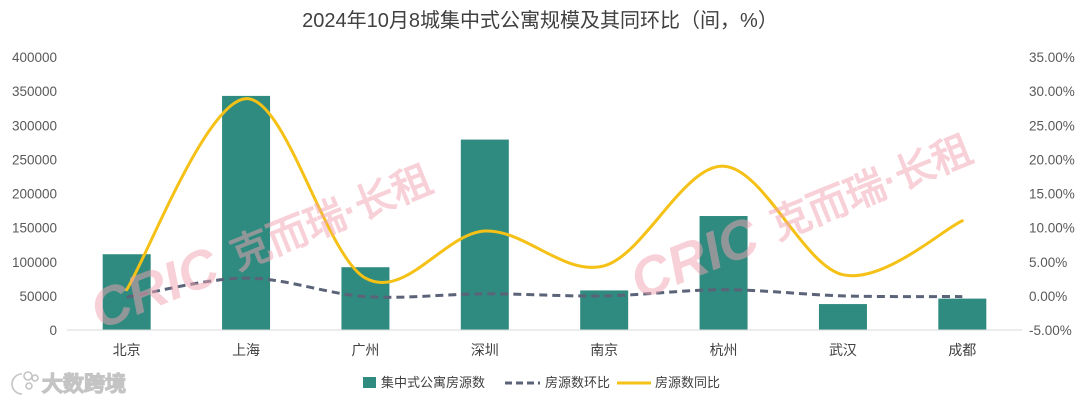 This screenshot has width=1080, height=402. Describe the element at coordinates (724, 350) in the screenshot. I see `x-tick-label: 杭州` at that location.